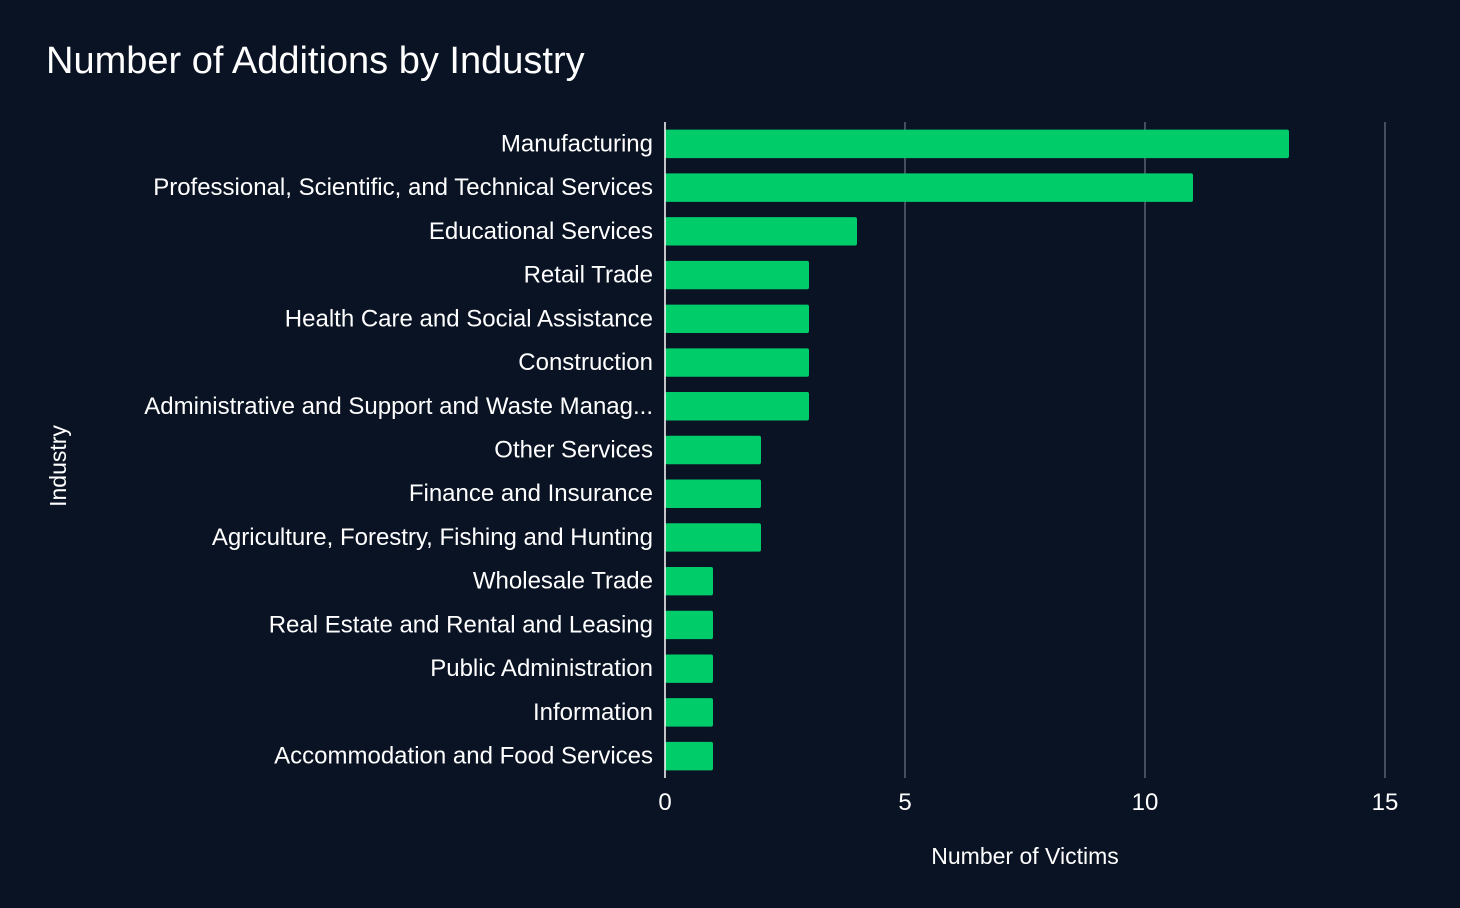  Describe the element at coordinates (1385, 802) in the screenshot. I see `x-tick-label: 15` at that location.